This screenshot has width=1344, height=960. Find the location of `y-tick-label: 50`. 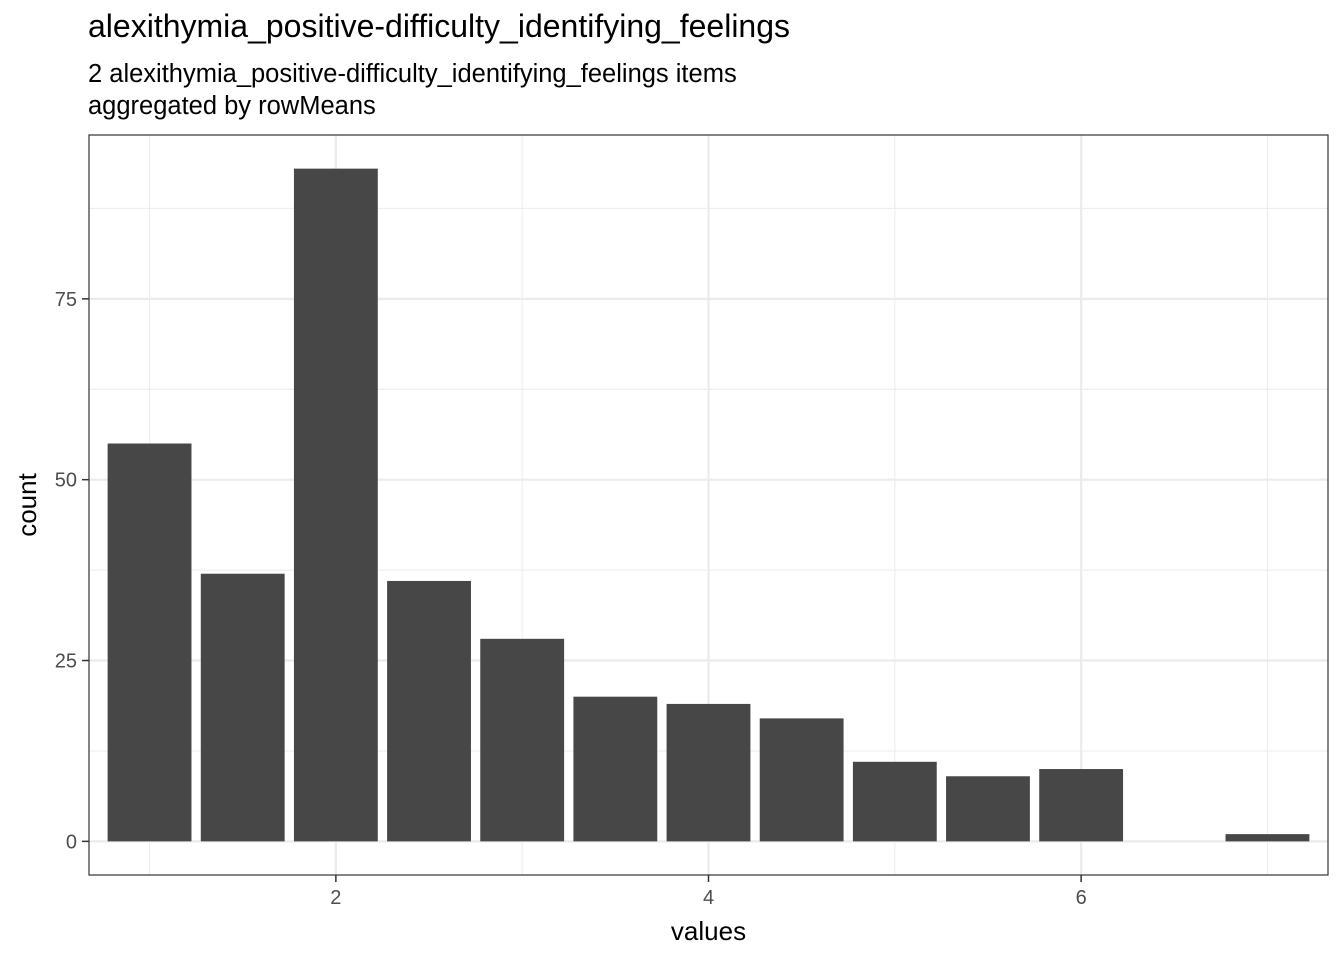

y-tick-label: 50 is located at coordinates (66, 481).